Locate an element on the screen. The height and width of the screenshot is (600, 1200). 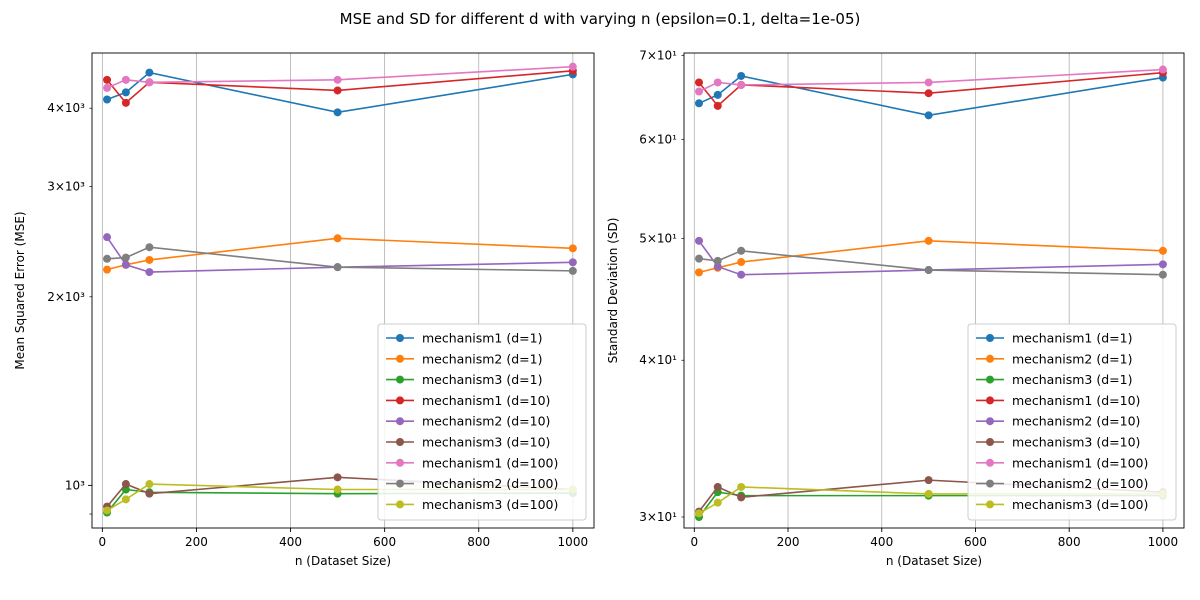
y-tick-label: 6×10¹ is located at coordinates (658, 139).